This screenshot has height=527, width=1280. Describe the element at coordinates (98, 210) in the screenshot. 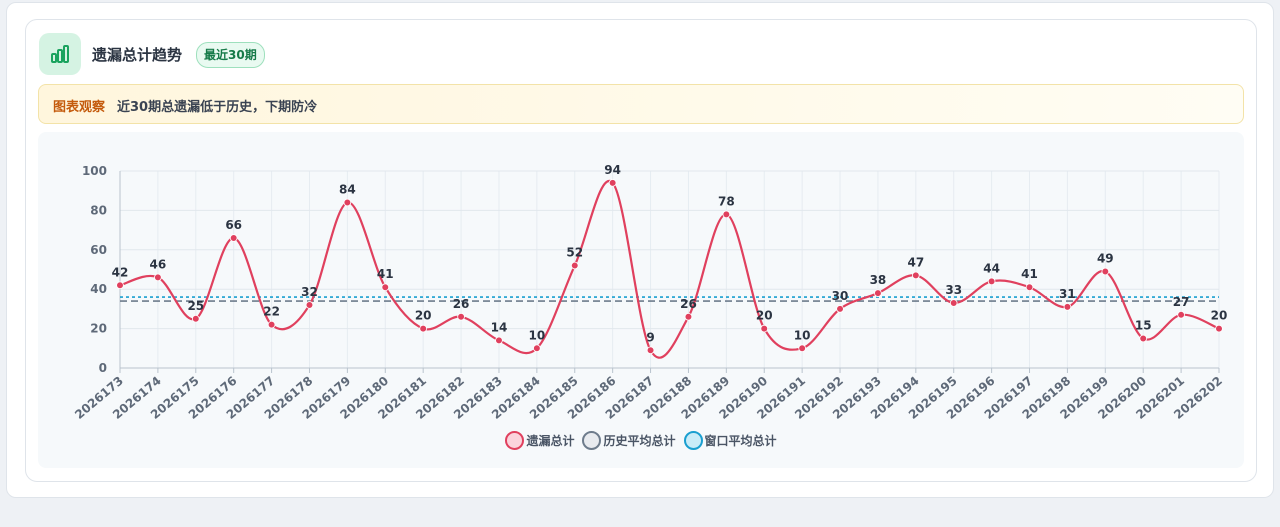

I see `y-tick-label: 80` at that location.